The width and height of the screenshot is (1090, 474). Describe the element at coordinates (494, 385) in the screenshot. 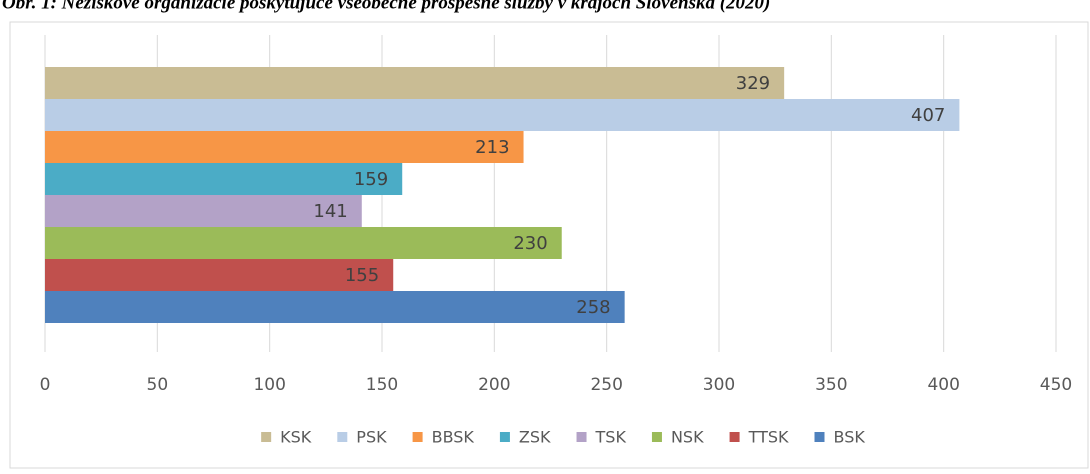

I see `x-tick-label: 200` at that location.